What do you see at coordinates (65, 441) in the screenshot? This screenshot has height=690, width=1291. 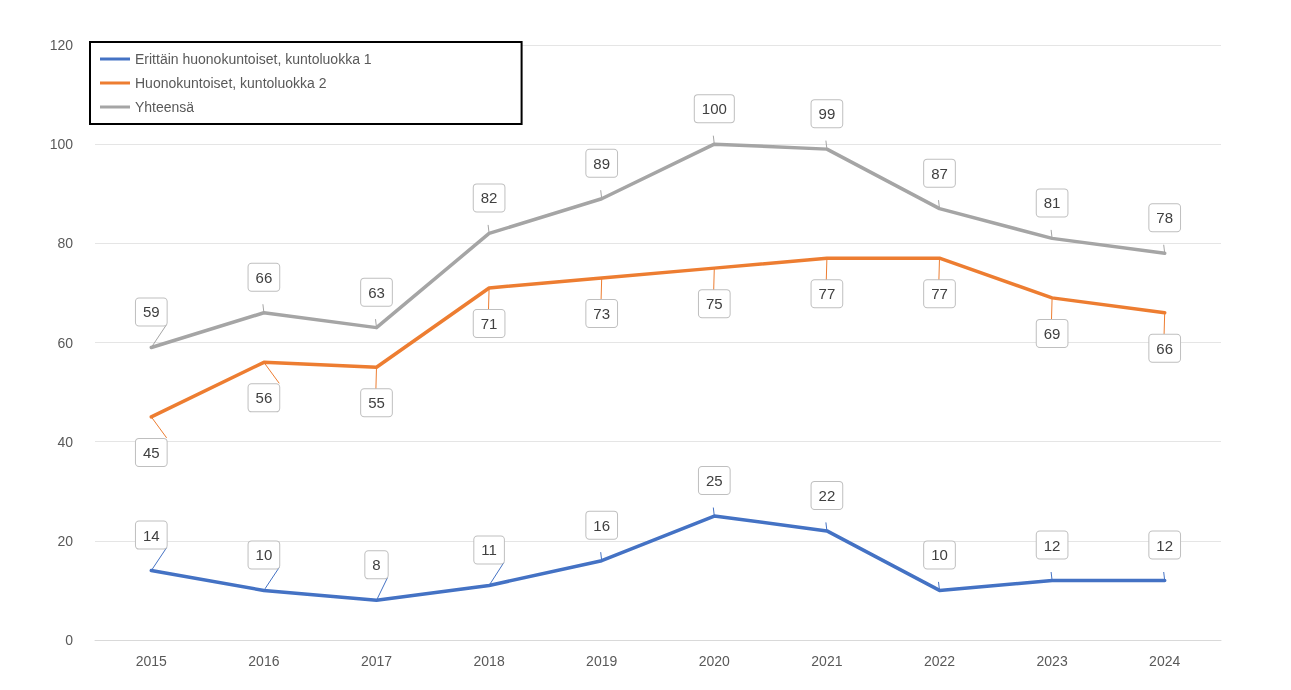 I see `y-tick-label: 40` at bounding box center [65, 441].